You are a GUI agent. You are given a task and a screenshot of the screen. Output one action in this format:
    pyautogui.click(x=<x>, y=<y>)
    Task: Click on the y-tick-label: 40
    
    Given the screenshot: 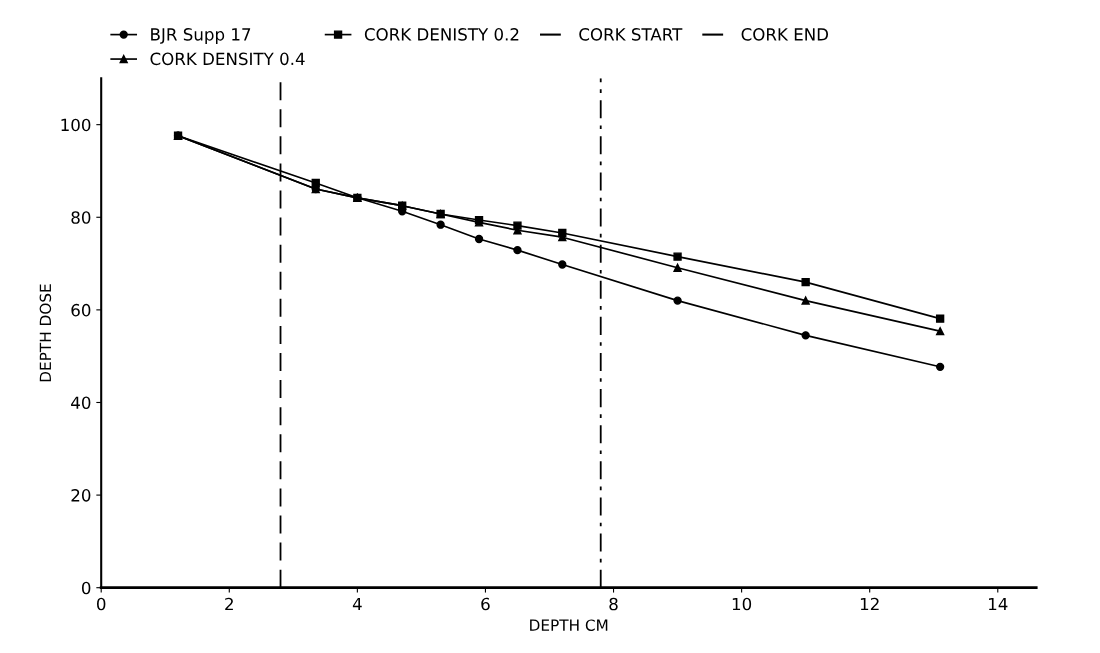 What is the action you would take?
    pyautogui.click(x=81, y=403)
    